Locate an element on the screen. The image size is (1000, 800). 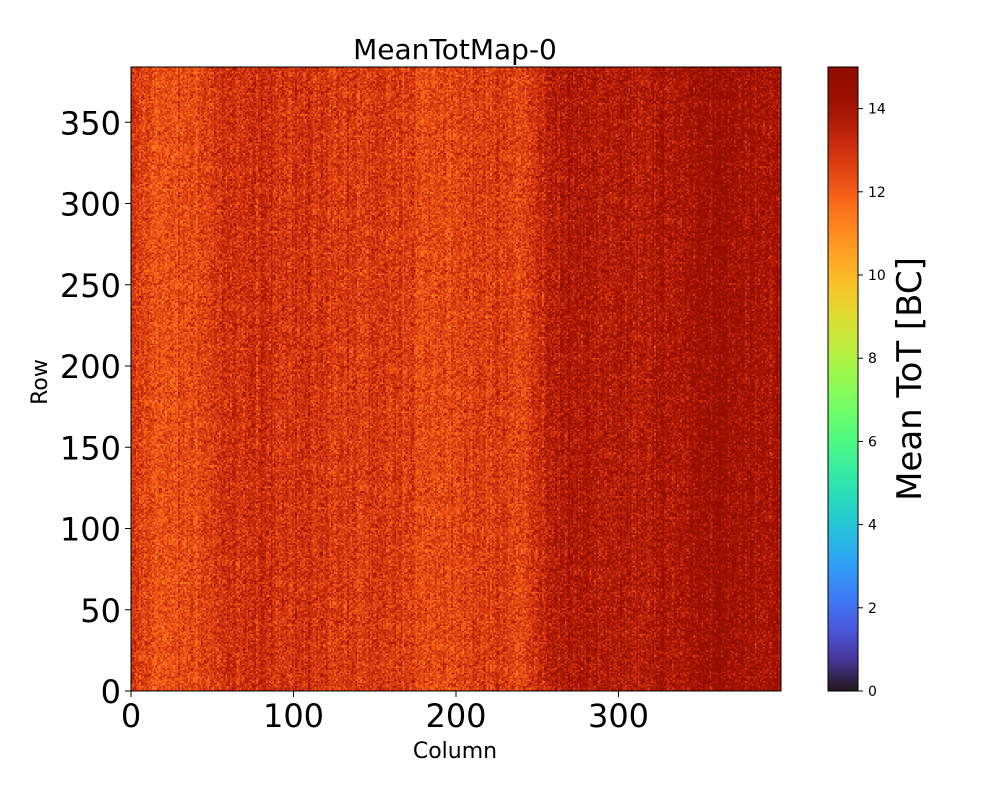
colorbar-gradient is located at coordinates (843, 379).